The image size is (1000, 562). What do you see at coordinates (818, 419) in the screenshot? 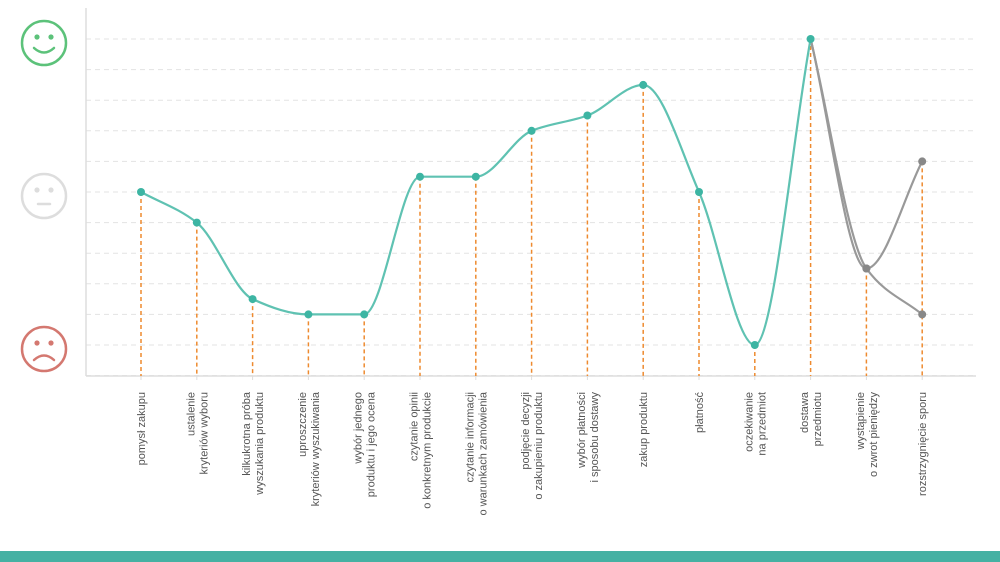
I see `x-tick-label: przedmiotu` at bounding box center [818, 419].